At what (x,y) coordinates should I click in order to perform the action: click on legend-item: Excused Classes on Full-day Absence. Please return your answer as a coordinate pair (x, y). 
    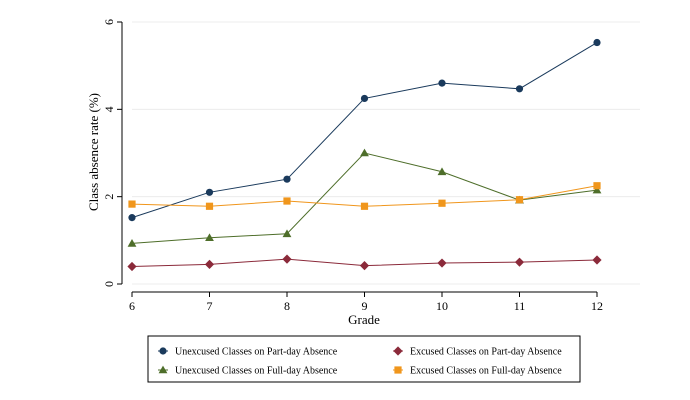
    Looking at the image, I should click on (477, 371).